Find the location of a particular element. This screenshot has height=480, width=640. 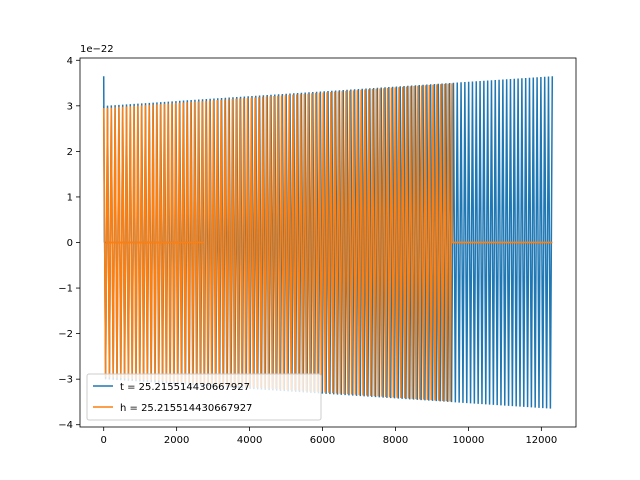

y-tick-label: −3 is located at coordinates (65, 380).